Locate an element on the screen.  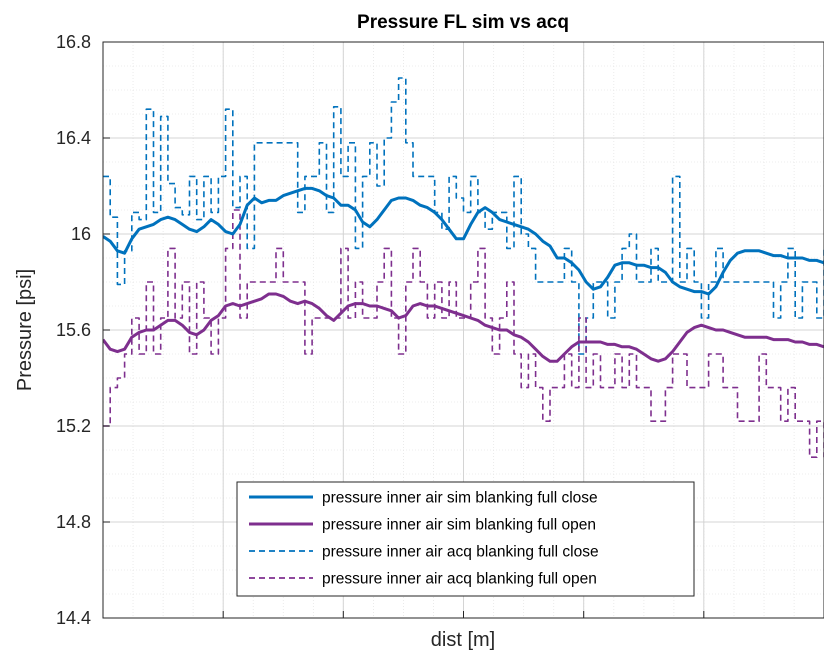
y-tick-label: 16 is located at coordinates (81, 234).